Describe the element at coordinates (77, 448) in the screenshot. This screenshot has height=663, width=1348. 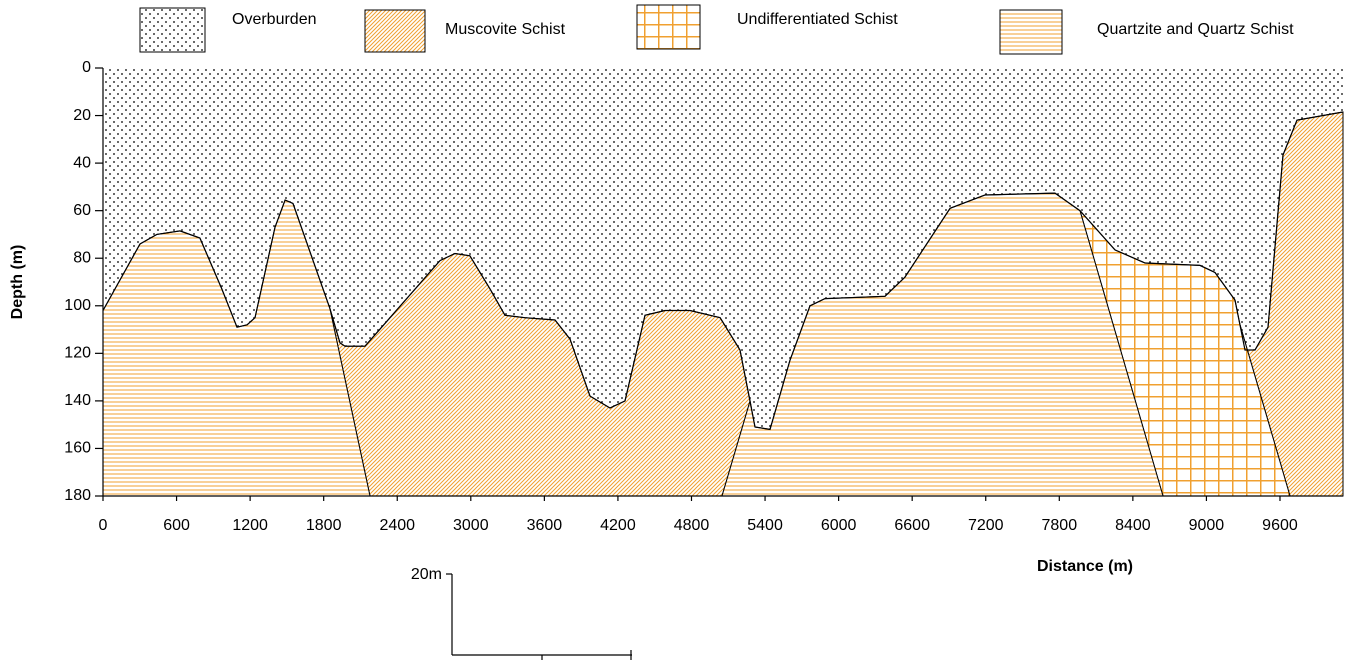
I see `y-tick-label: 160` at that location.